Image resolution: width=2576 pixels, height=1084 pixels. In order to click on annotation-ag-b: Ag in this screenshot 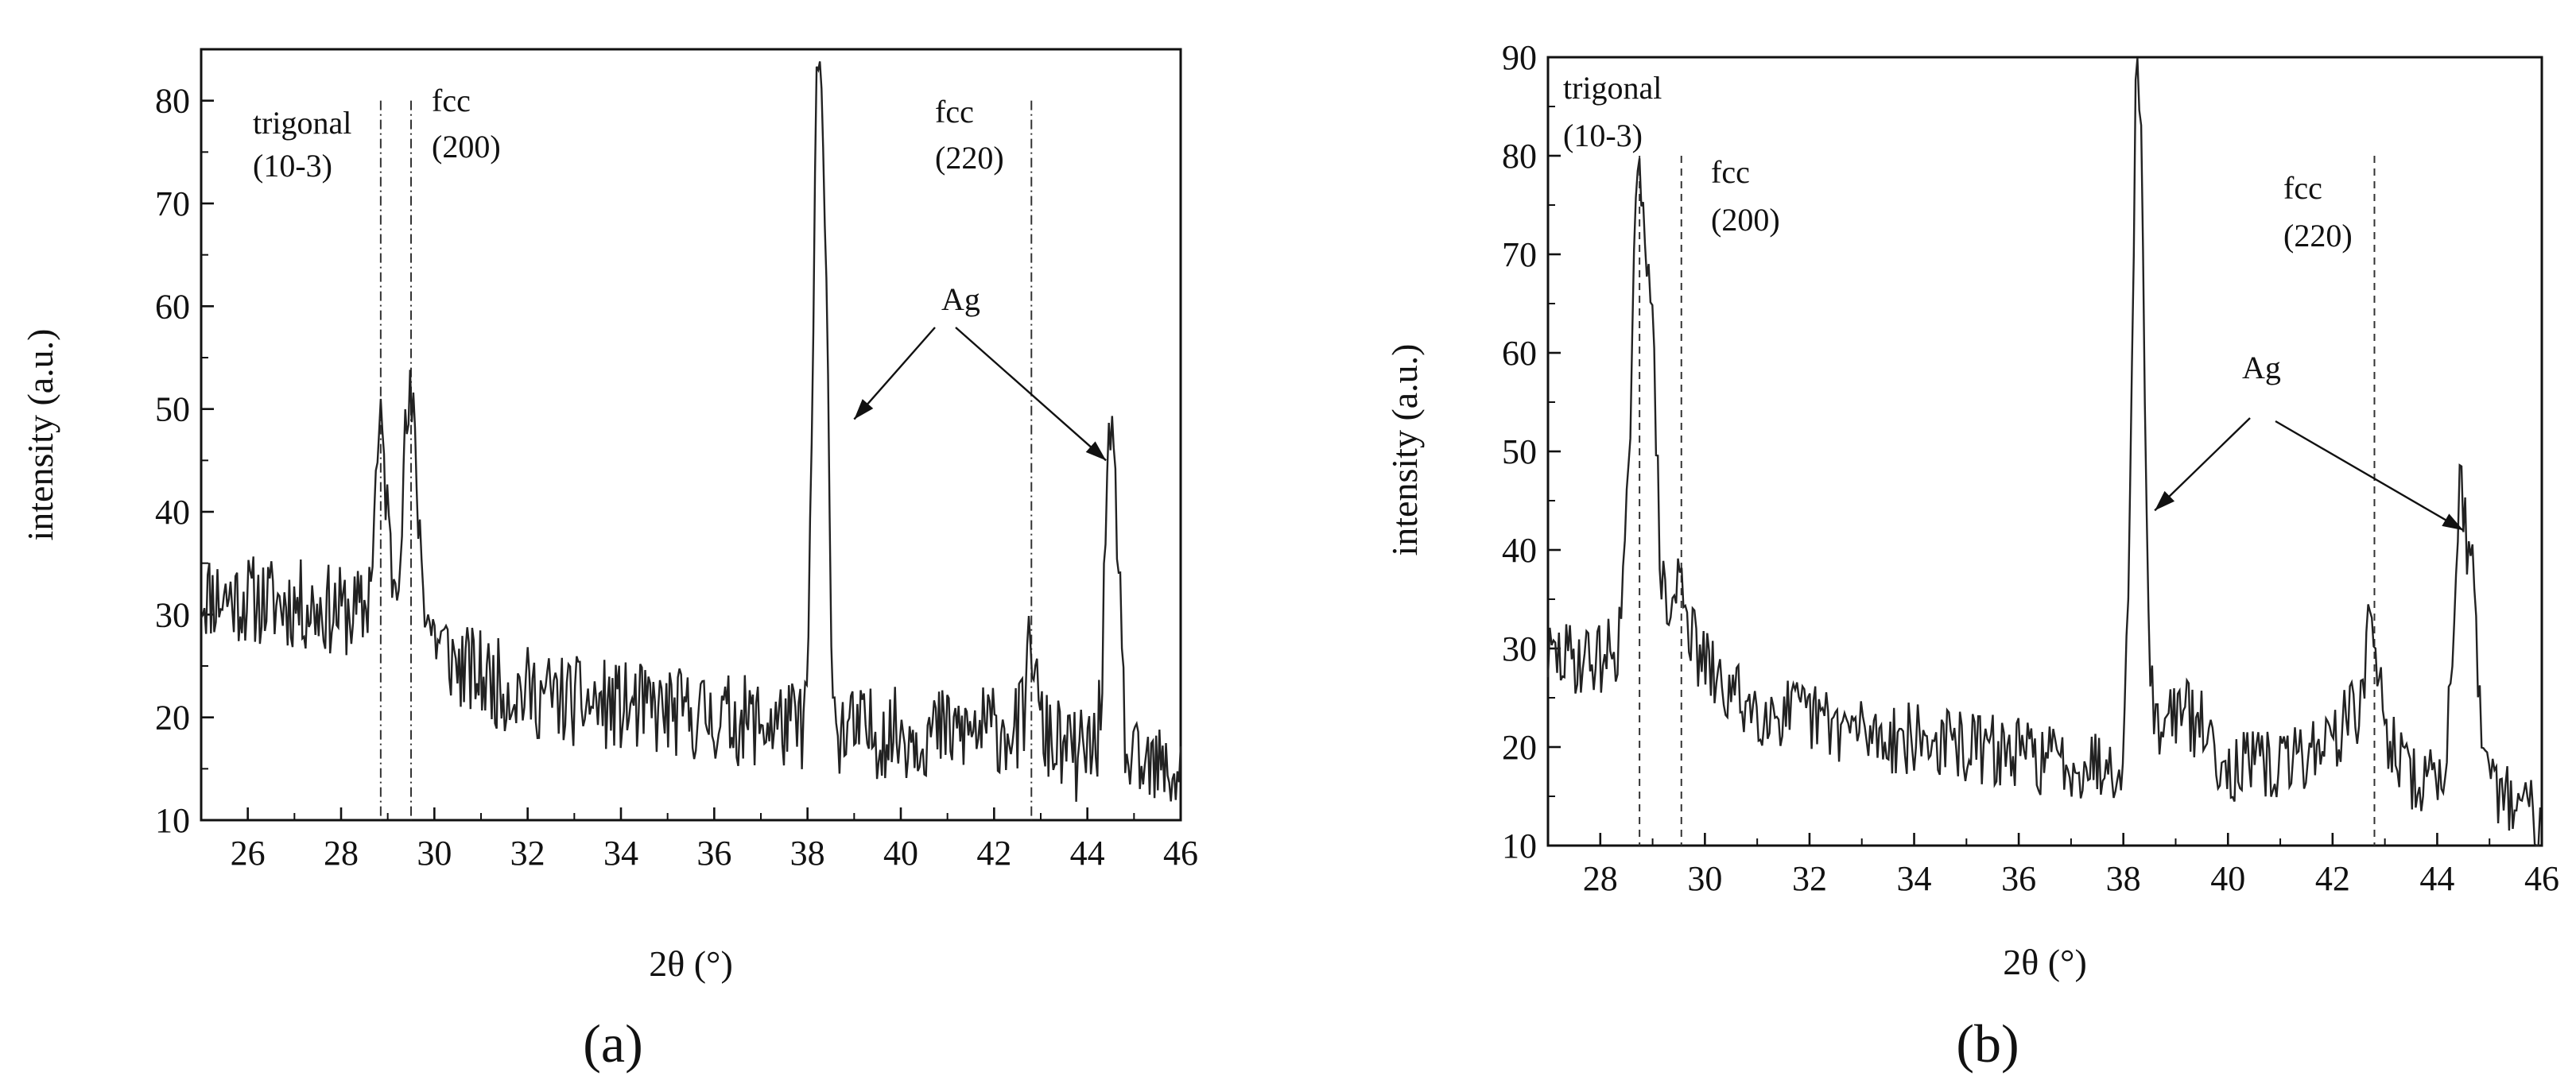, I will do `click(2261, 367)`.